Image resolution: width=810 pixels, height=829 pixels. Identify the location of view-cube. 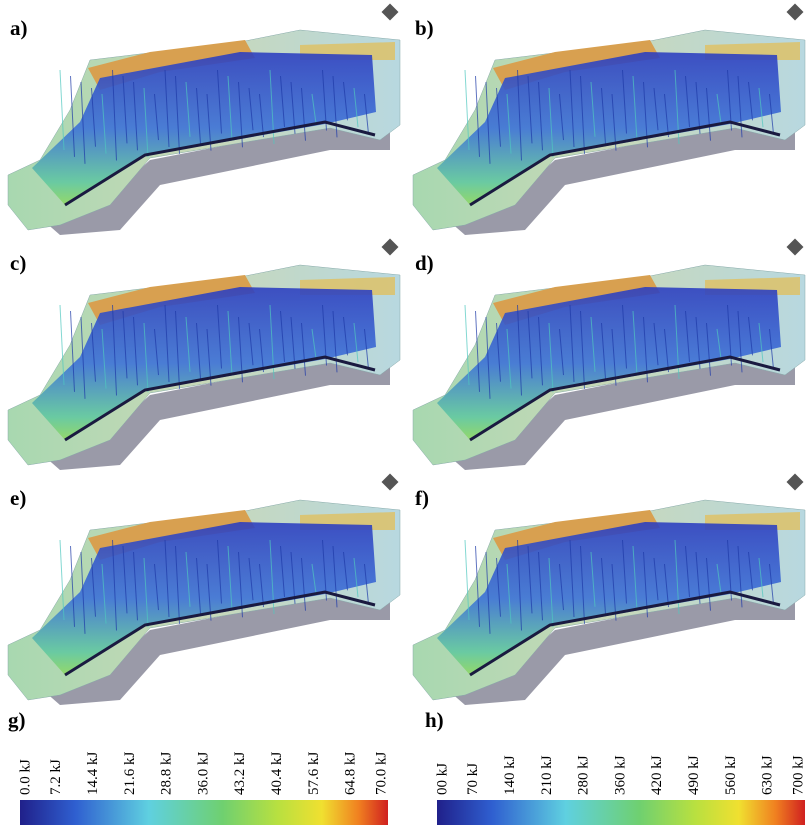
(795, 482).